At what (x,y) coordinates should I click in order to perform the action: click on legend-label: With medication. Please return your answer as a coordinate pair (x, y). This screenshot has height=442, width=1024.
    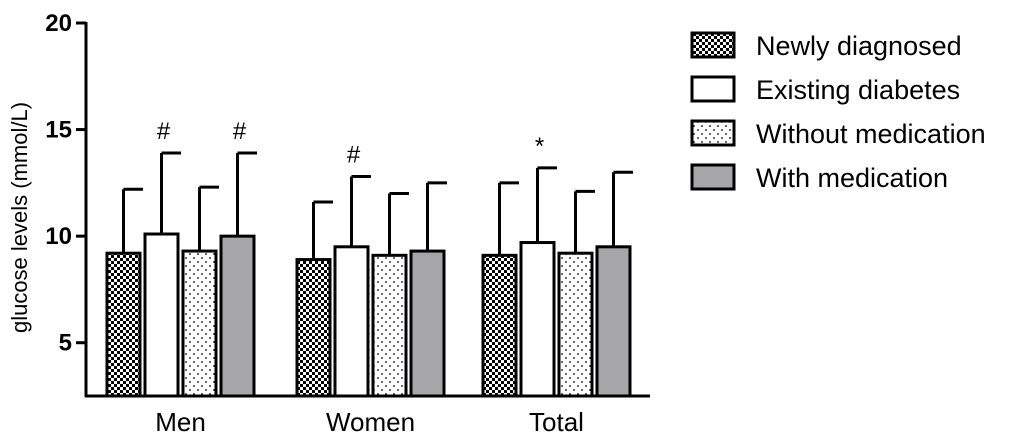
    Looking at the image, I should click on (852, 178).